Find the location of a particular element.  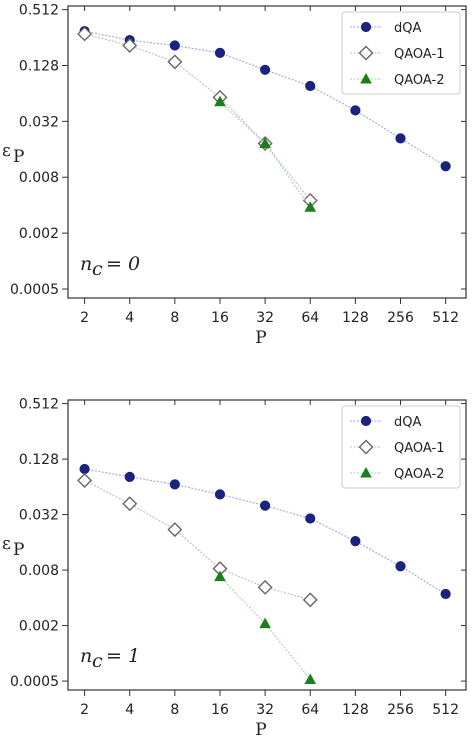

legend-box is located at coordinates (401, 447).